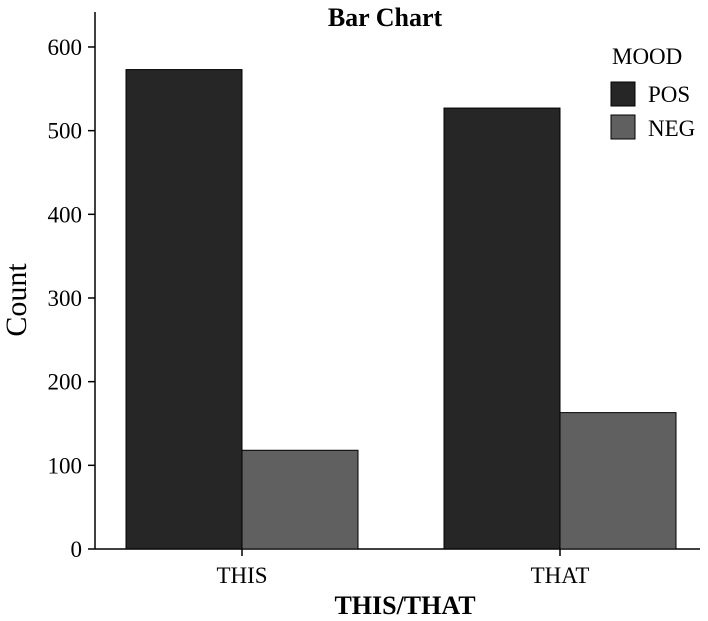 This screenshot has height=621, width=708. What do you see at coordinates (623, 127) in the screenshot?
I see `legend-swatch-neg` at bounding box center [623, 127].